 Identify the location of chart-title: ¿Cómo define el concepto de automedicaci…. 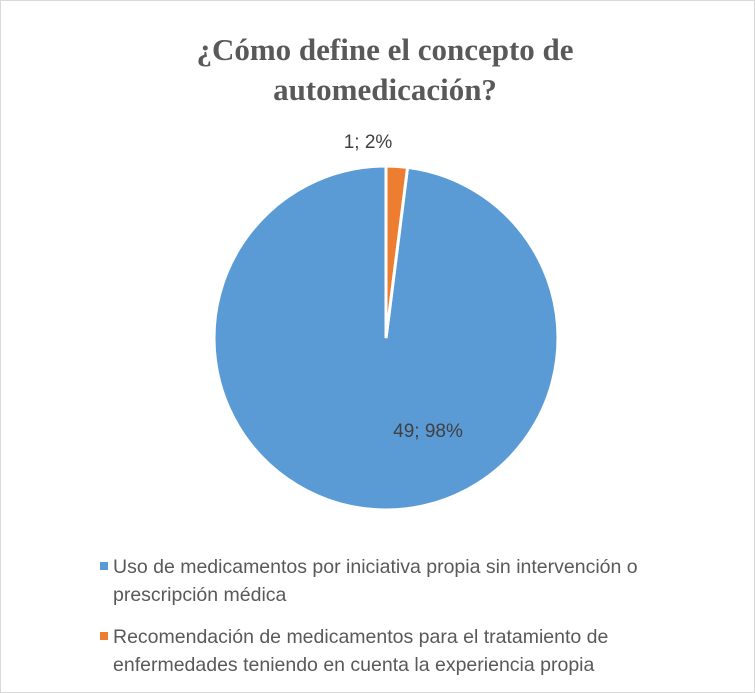
(385, 69).